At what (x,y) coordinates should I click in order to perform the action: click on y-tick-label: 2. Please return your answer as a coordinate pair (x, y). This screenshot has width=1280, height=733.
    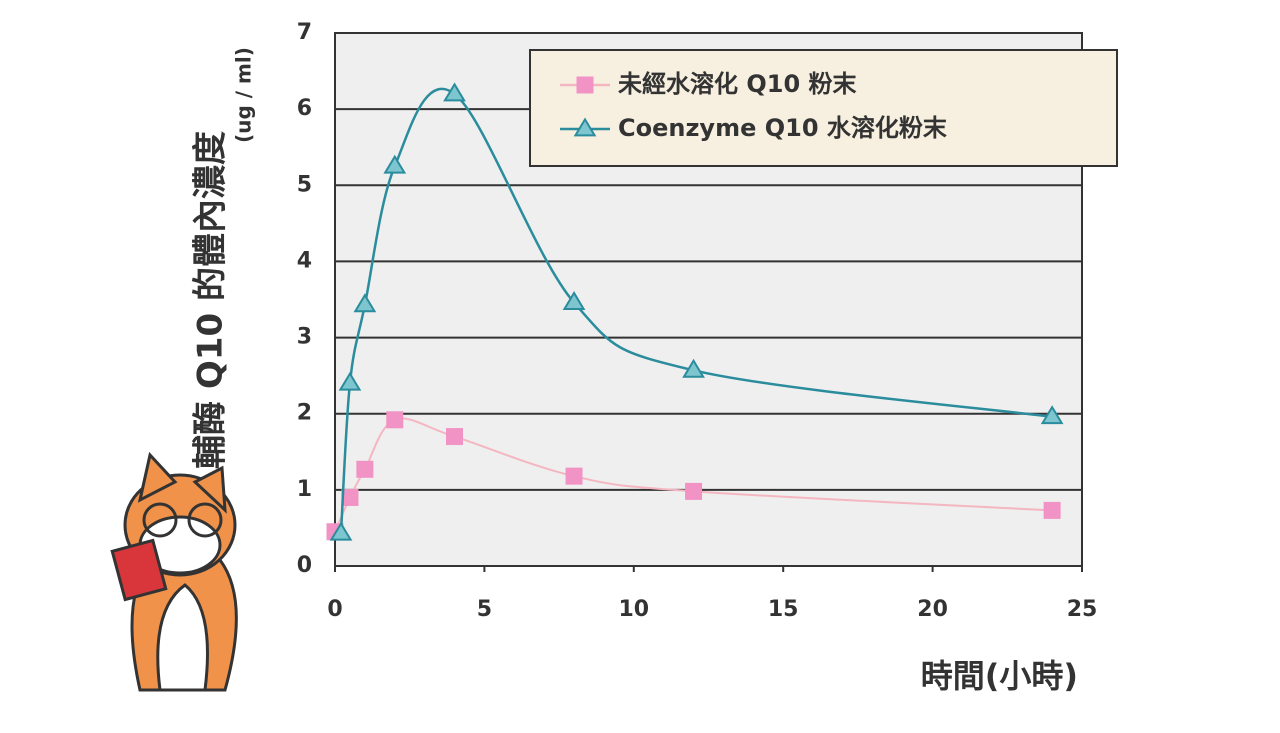
    Looking at the image, I should click on (304, 413).